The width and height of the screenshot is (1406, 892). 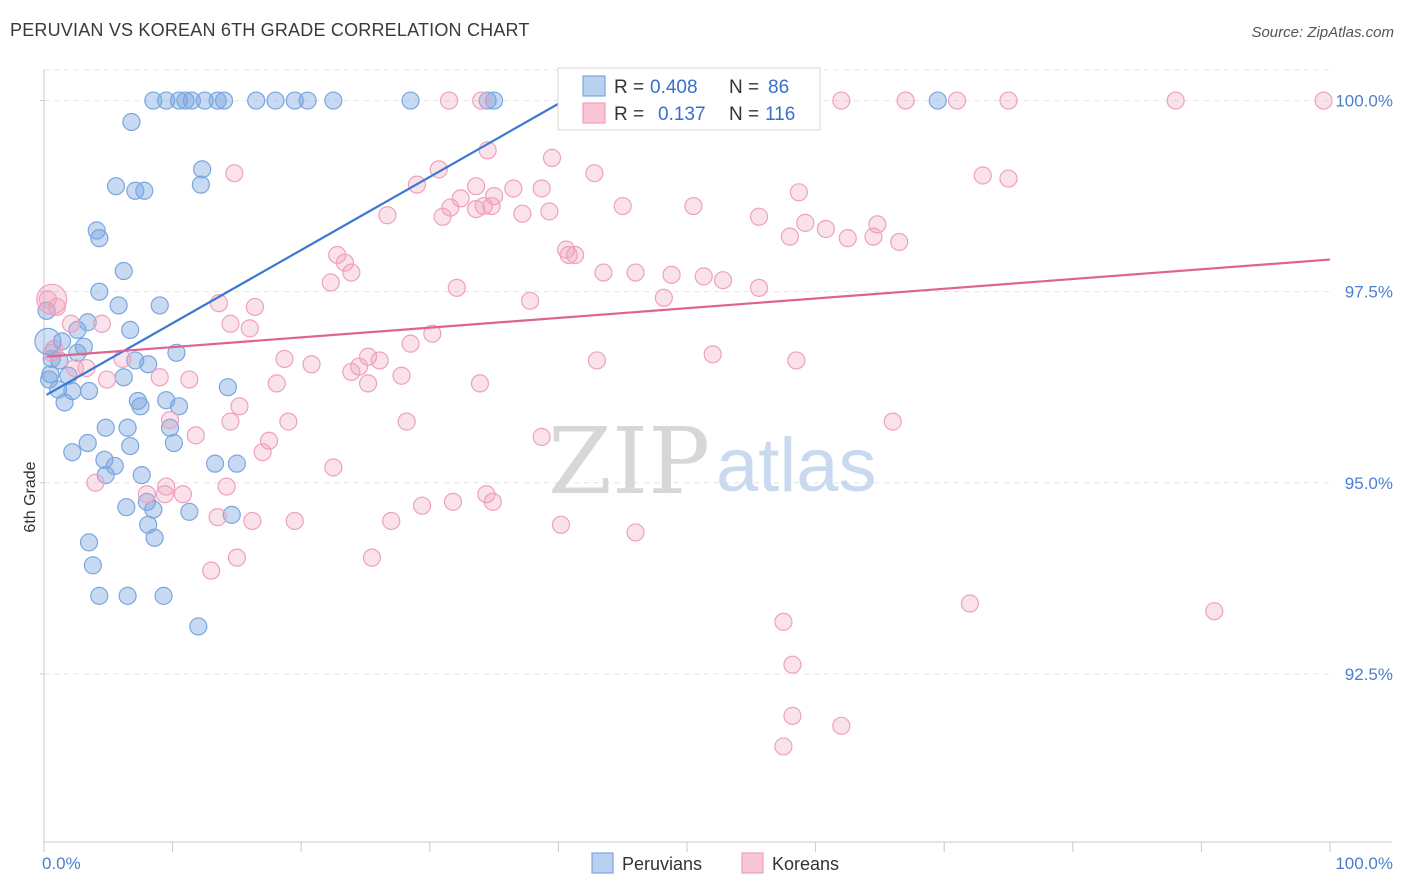 What do you see at coordinates (715, 863) in the screenshot?
I see `series-legend: Peruvians Koreans` at bounding box center [715, 863].